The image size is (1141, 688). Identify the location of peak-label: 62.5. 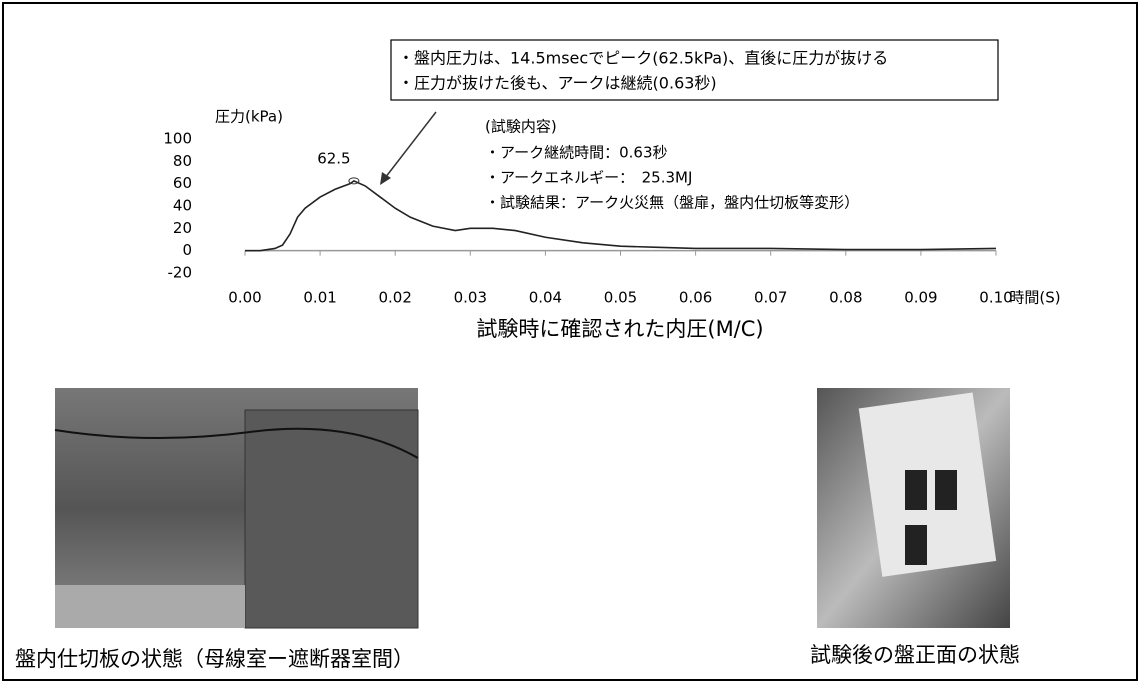
(333, 158).